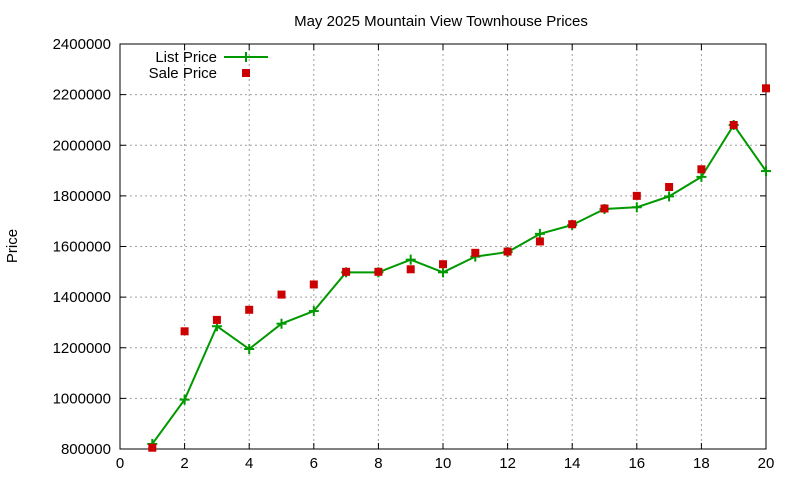 This screenshot has width=800, height=480. I want to click on y-tick-label: 1600000, so click(82, 247).